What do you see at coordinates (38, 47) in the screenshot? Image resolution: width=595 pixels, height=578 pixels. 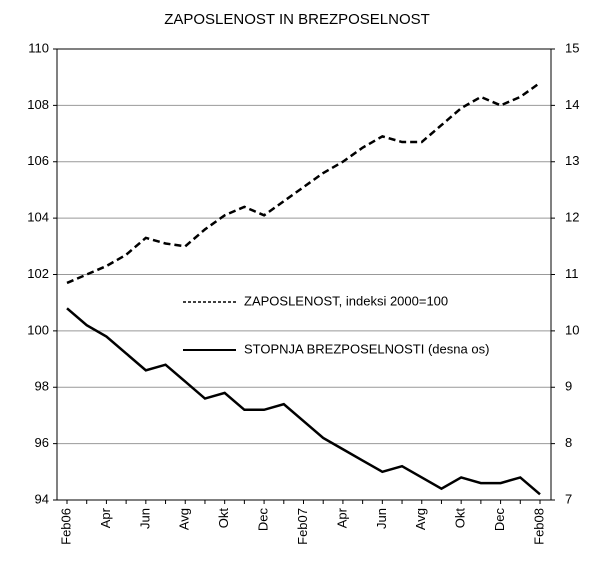 I see `y-tick-label: 110` at bounding box center [38, 47].